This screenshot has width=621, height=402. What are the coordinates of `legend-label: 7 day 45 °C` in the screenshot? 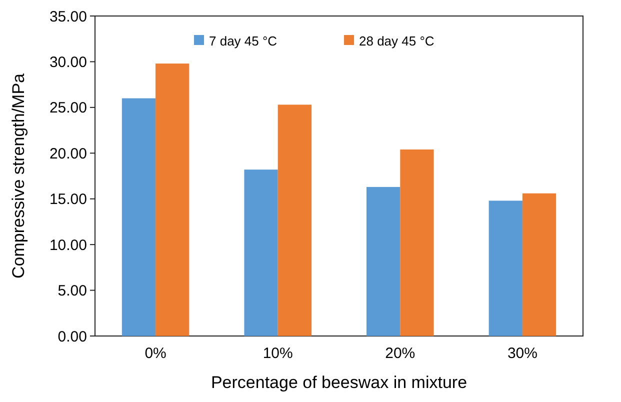 It's located at (243, 41).